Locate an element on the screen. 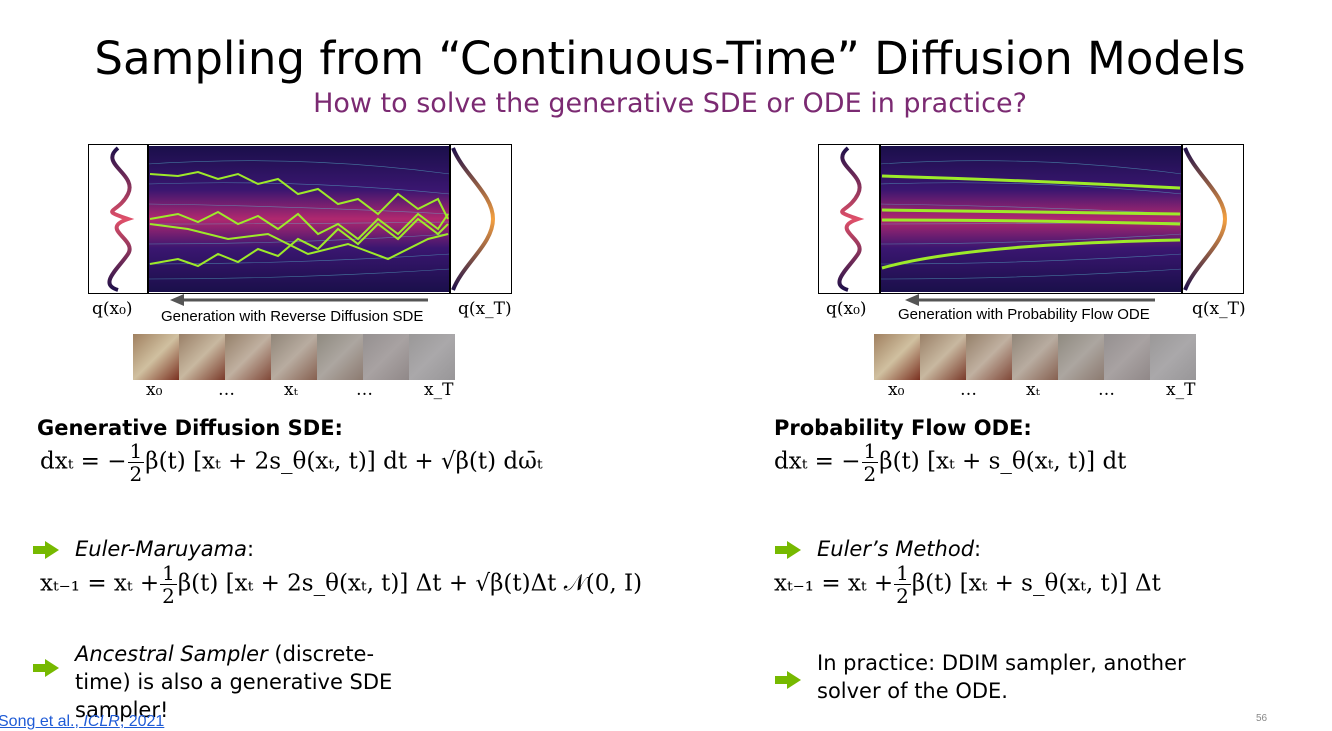 The image size is (1332, 731). sde-figure is located at coordinates (300, 221).